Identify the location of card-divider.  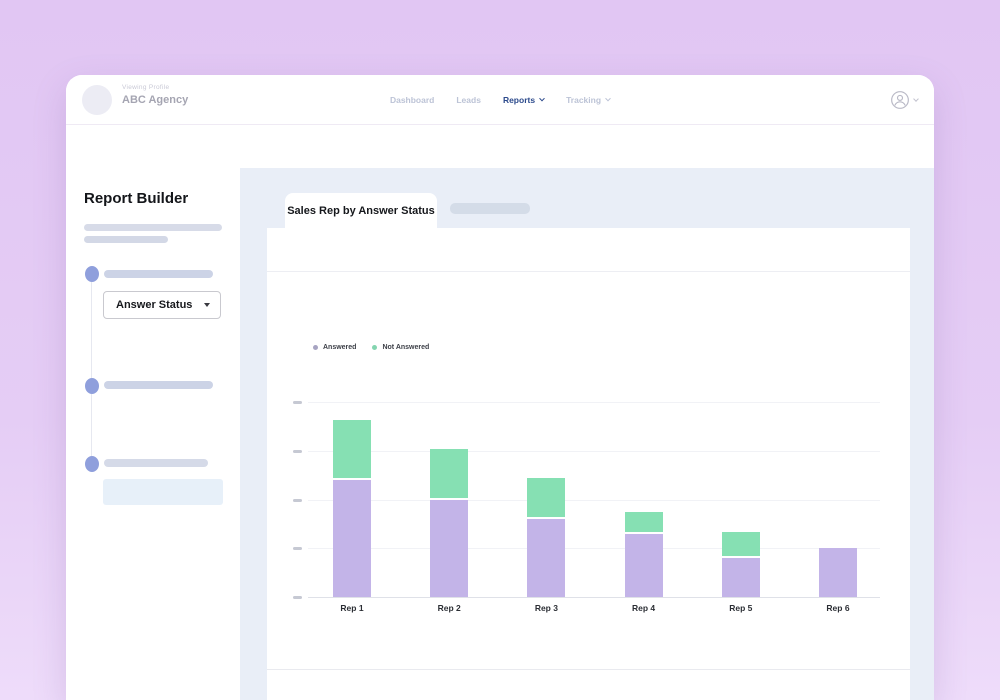
(588, 669).